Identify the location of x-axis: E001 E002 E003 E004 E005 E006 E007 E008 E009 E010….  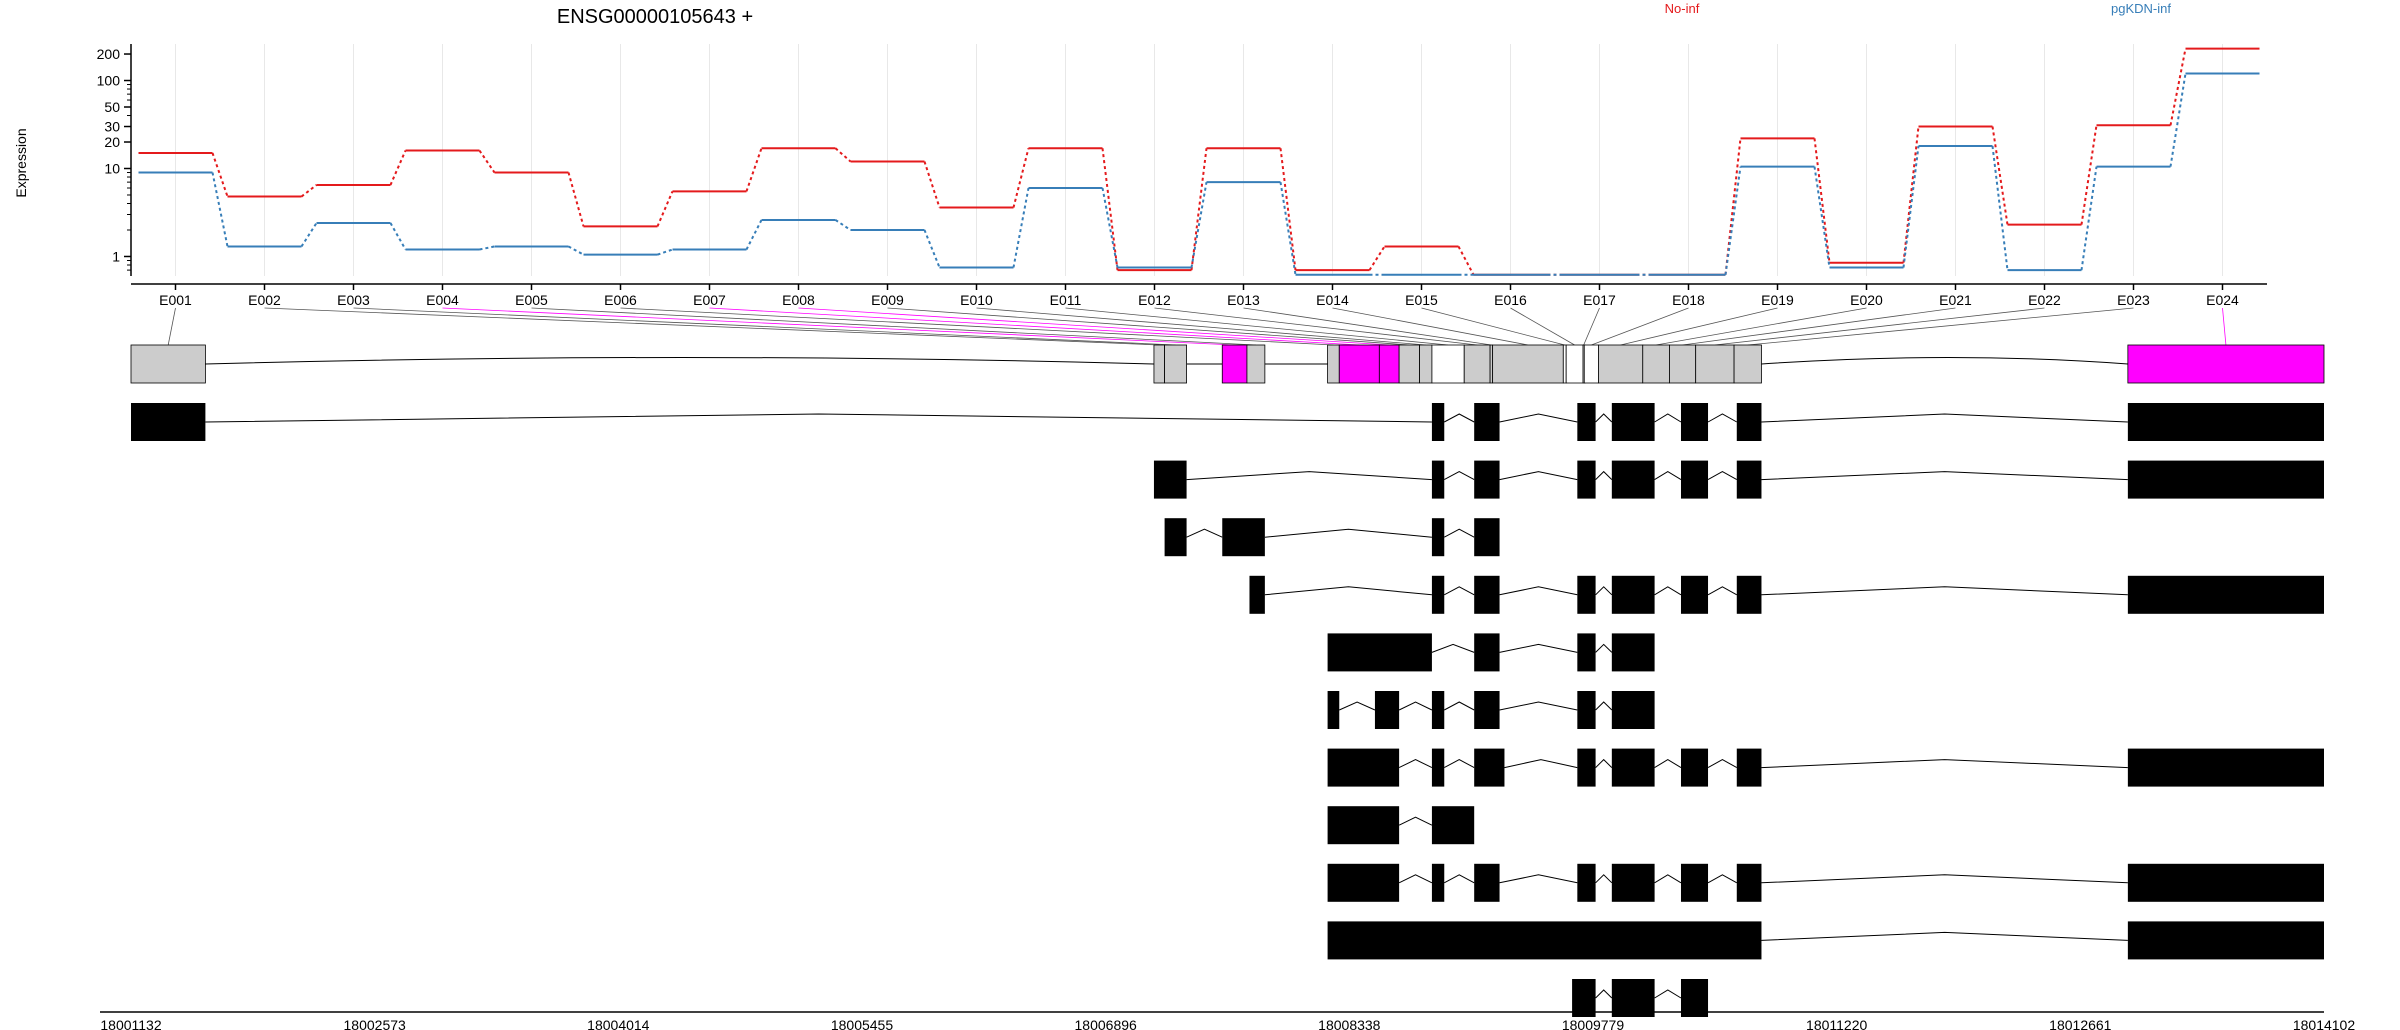
(1199, 295).